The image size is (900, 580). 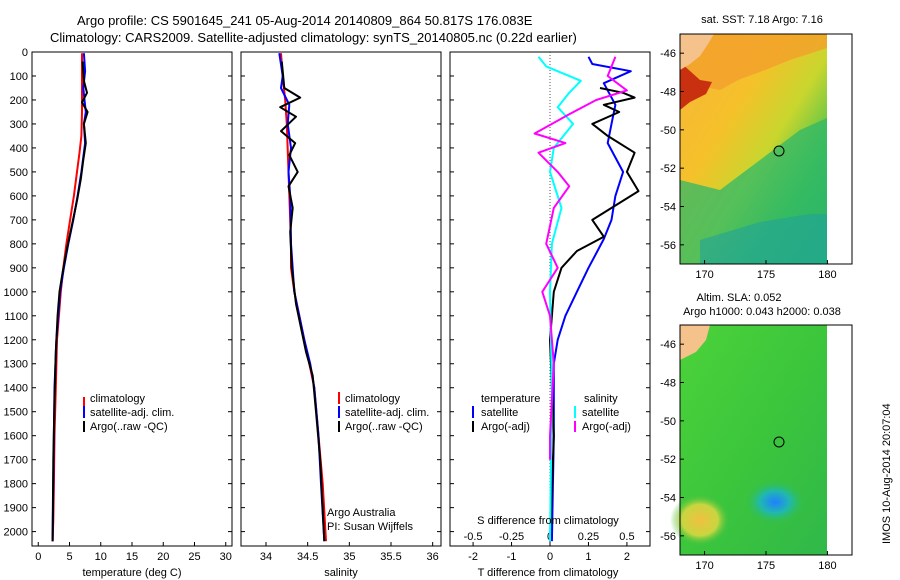 What do you see at coordinates (19, 77) in the screenshot?
I see `y-tick-label: 100` at bounding box center [19, 77].